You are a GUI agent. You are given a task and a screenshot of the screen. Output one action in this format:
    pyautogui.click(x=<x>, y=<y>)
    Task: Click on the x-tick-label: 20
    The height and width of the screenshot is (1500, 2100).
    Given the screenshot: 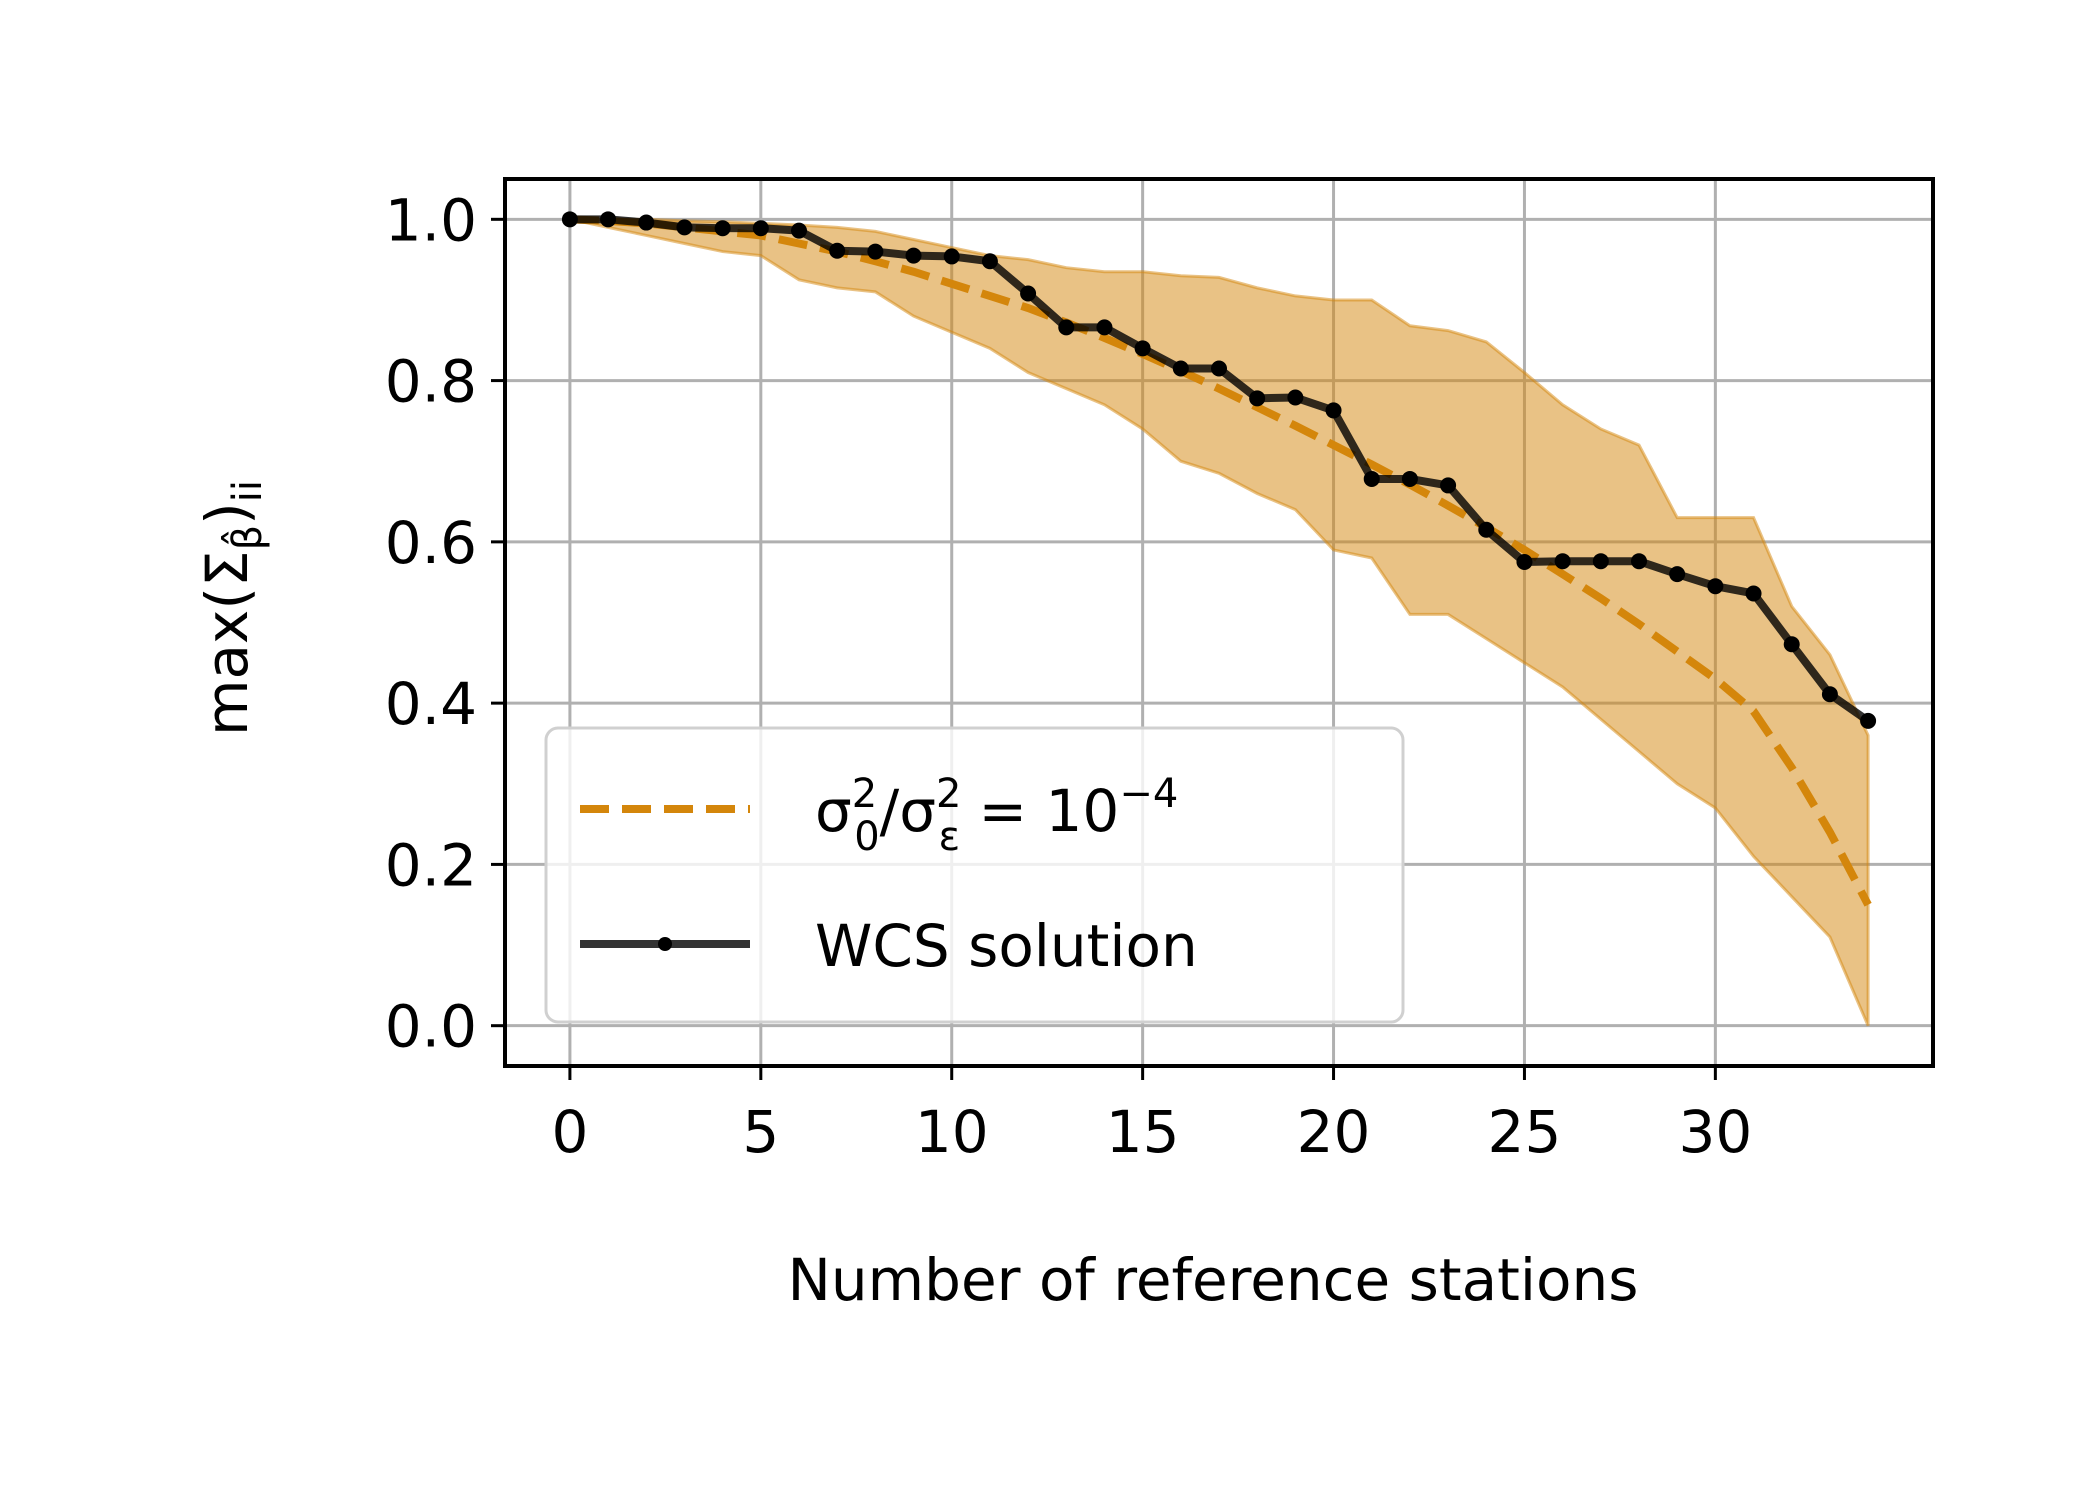 What is the action you would take?
    pyautogui.click(x=1334, y=1132)
    